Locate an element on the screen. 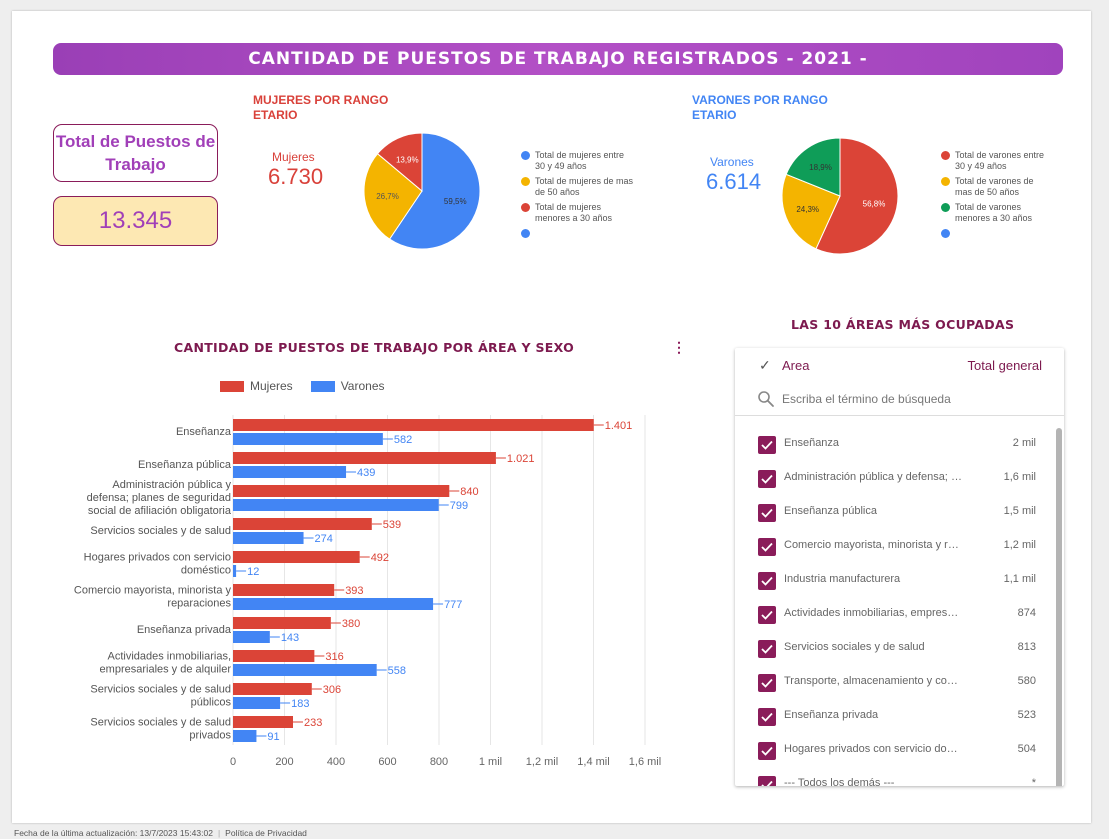  women-age-title: MUJERES POR RANGO ETARIO is located at coordinates (321, 107).